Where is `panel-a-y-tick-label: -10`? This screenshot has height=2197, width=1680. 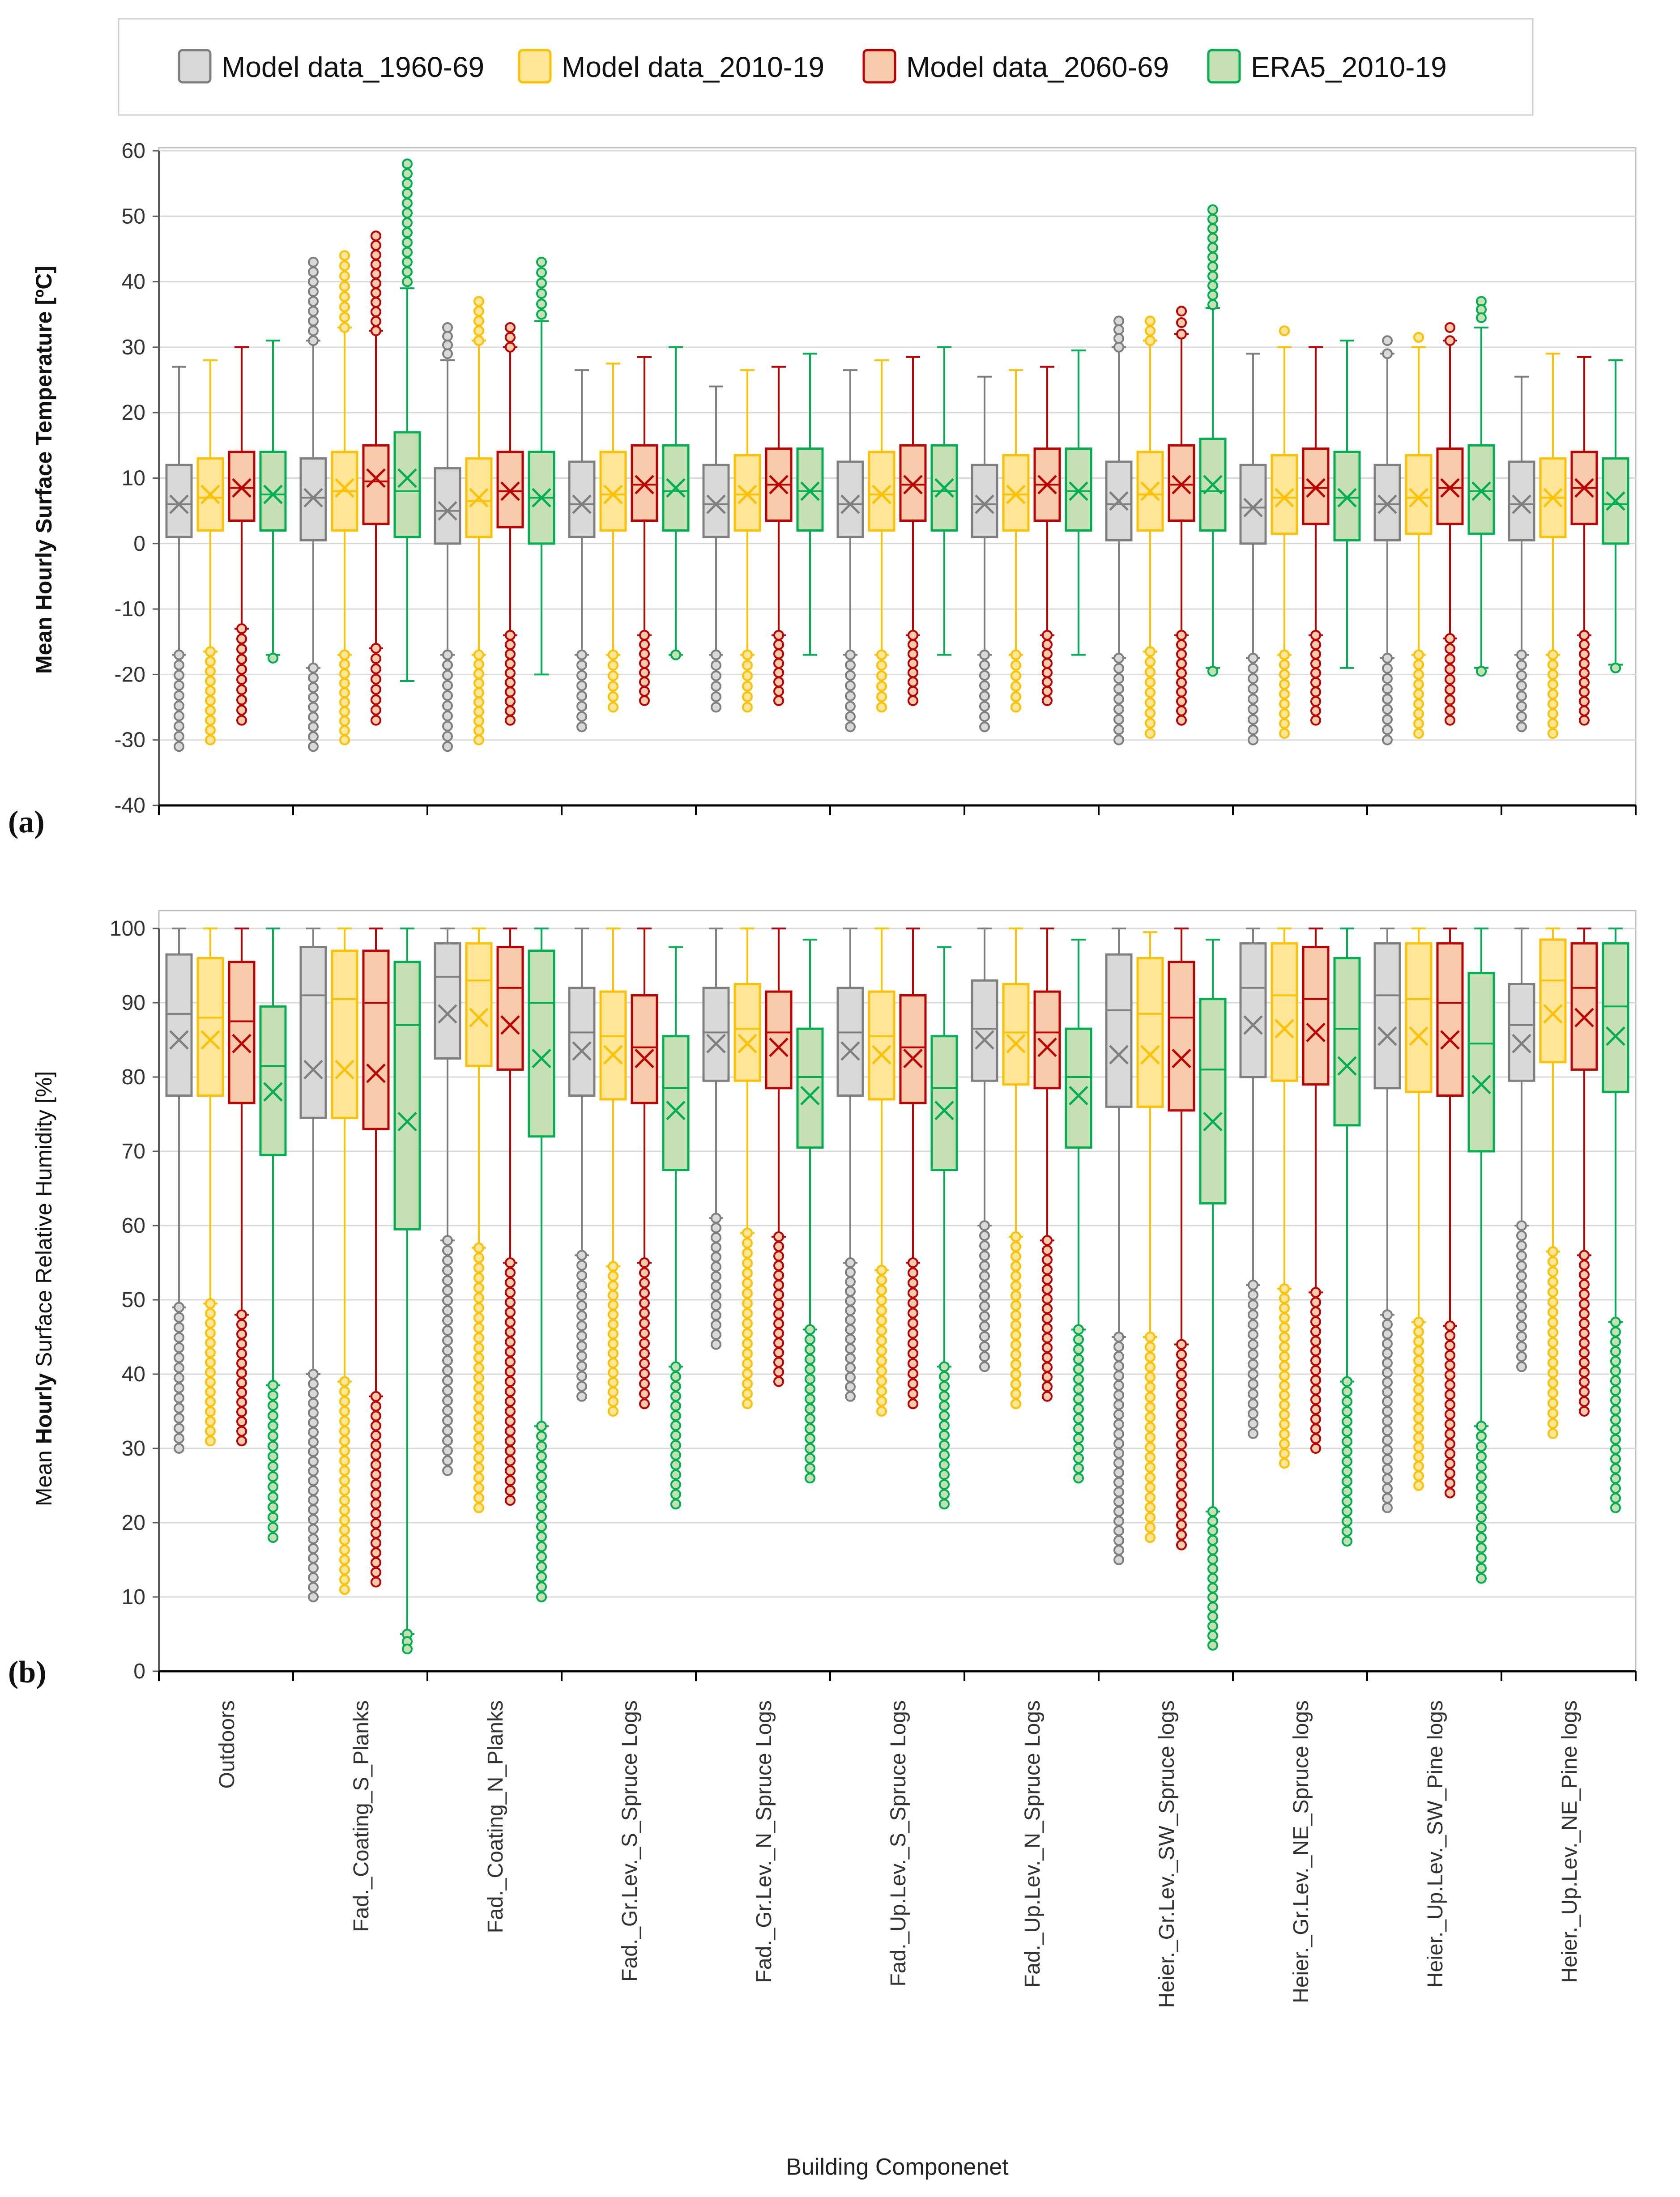
panel-a-y-tick-label: -10 is located at coordinates (130, 609).